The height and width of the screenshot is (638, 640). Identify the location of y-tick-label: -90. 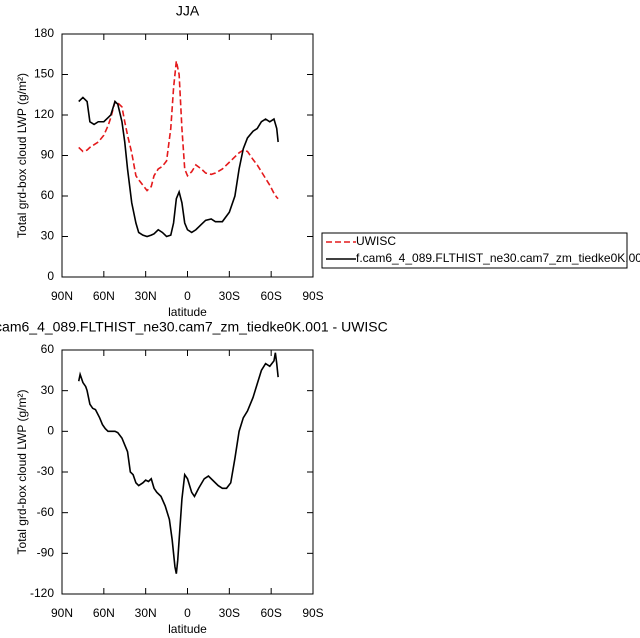
(46, 553).